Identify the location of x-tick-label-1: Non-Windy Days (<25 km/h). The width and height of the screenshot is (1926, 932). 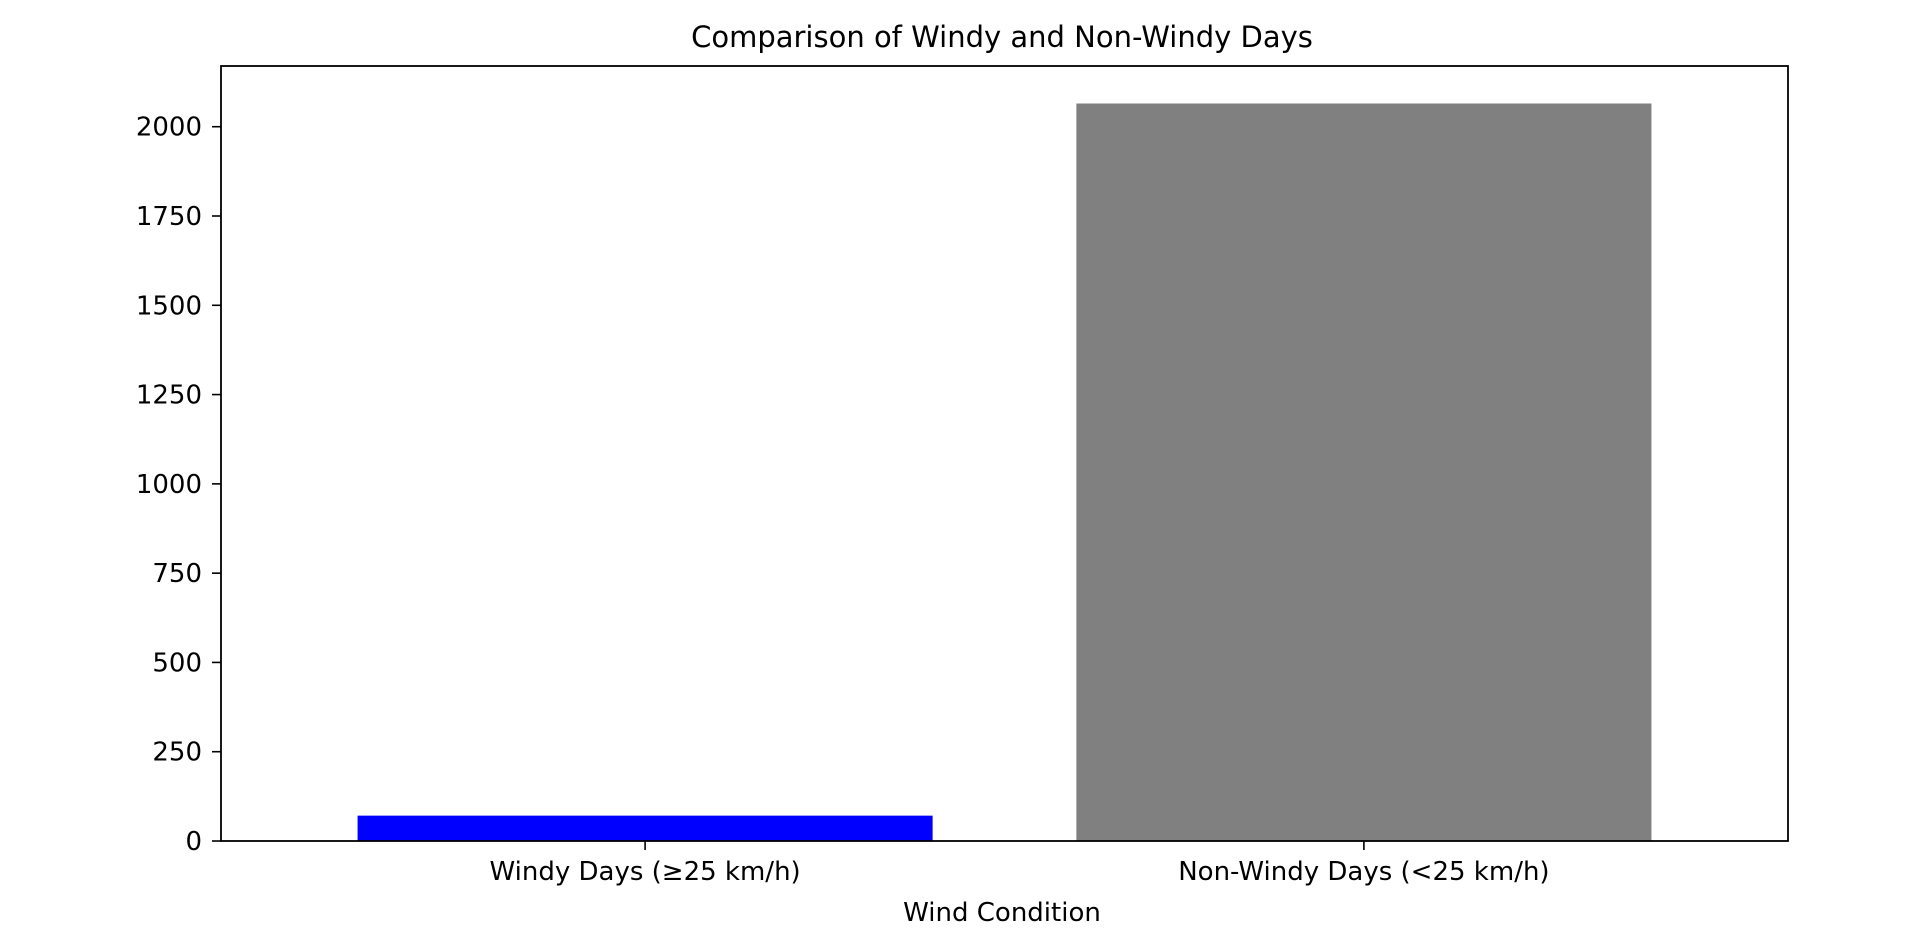
(1363, 872).